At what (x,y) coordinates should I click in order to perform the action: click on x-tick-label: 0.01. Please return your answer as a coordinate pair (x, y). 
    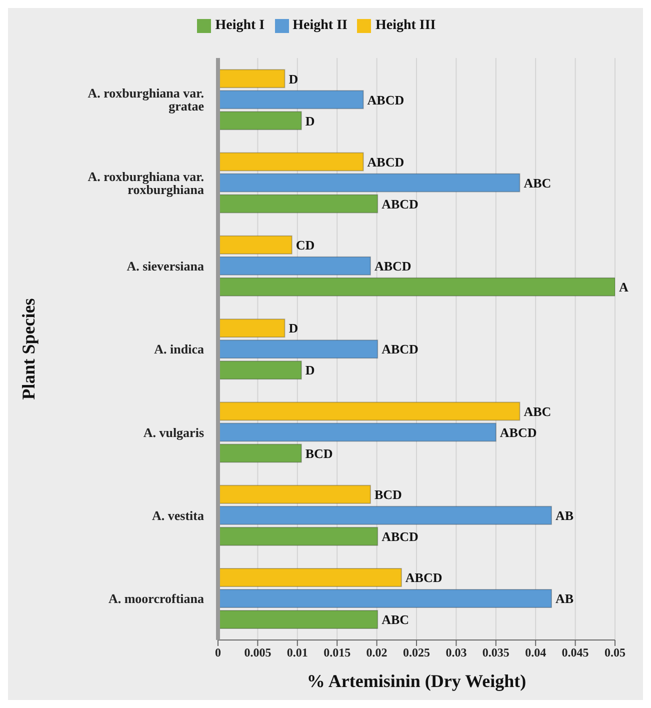
    Looking at the image, I should click on (297, 653).